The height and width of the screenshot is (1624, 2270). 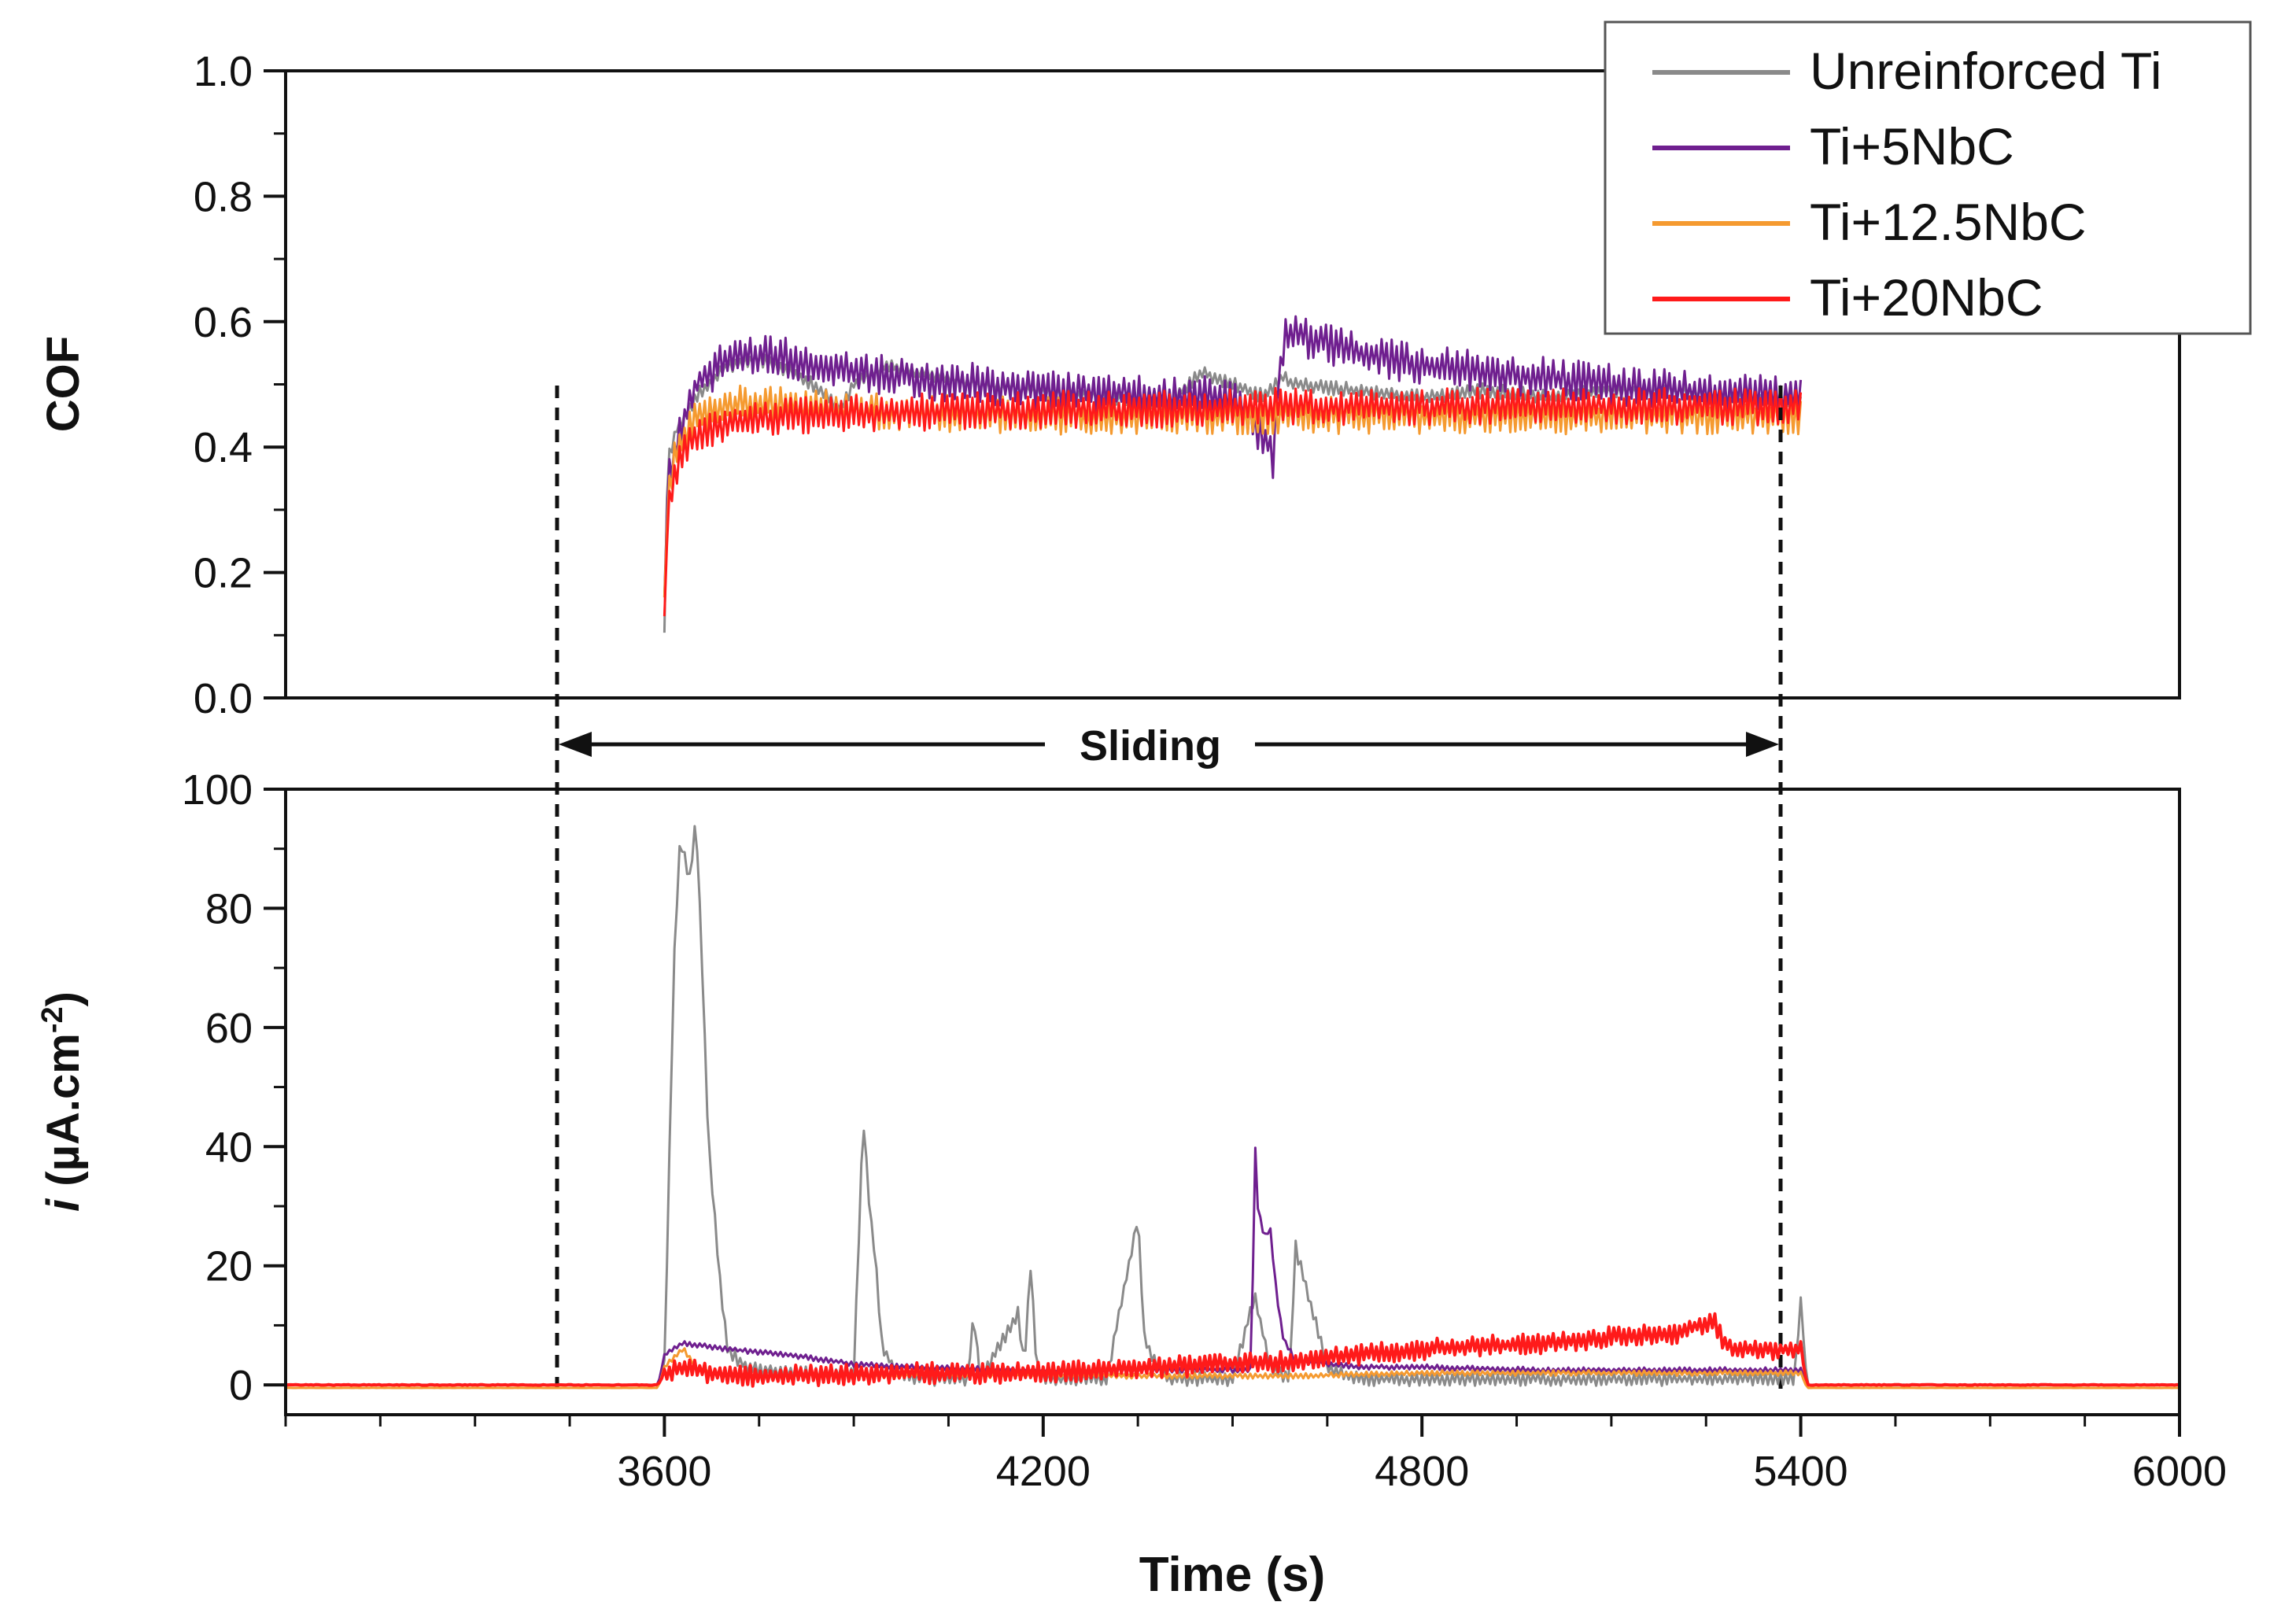 I want to click on bottom-y-tick-label: 100, so click(x=217, y=790).